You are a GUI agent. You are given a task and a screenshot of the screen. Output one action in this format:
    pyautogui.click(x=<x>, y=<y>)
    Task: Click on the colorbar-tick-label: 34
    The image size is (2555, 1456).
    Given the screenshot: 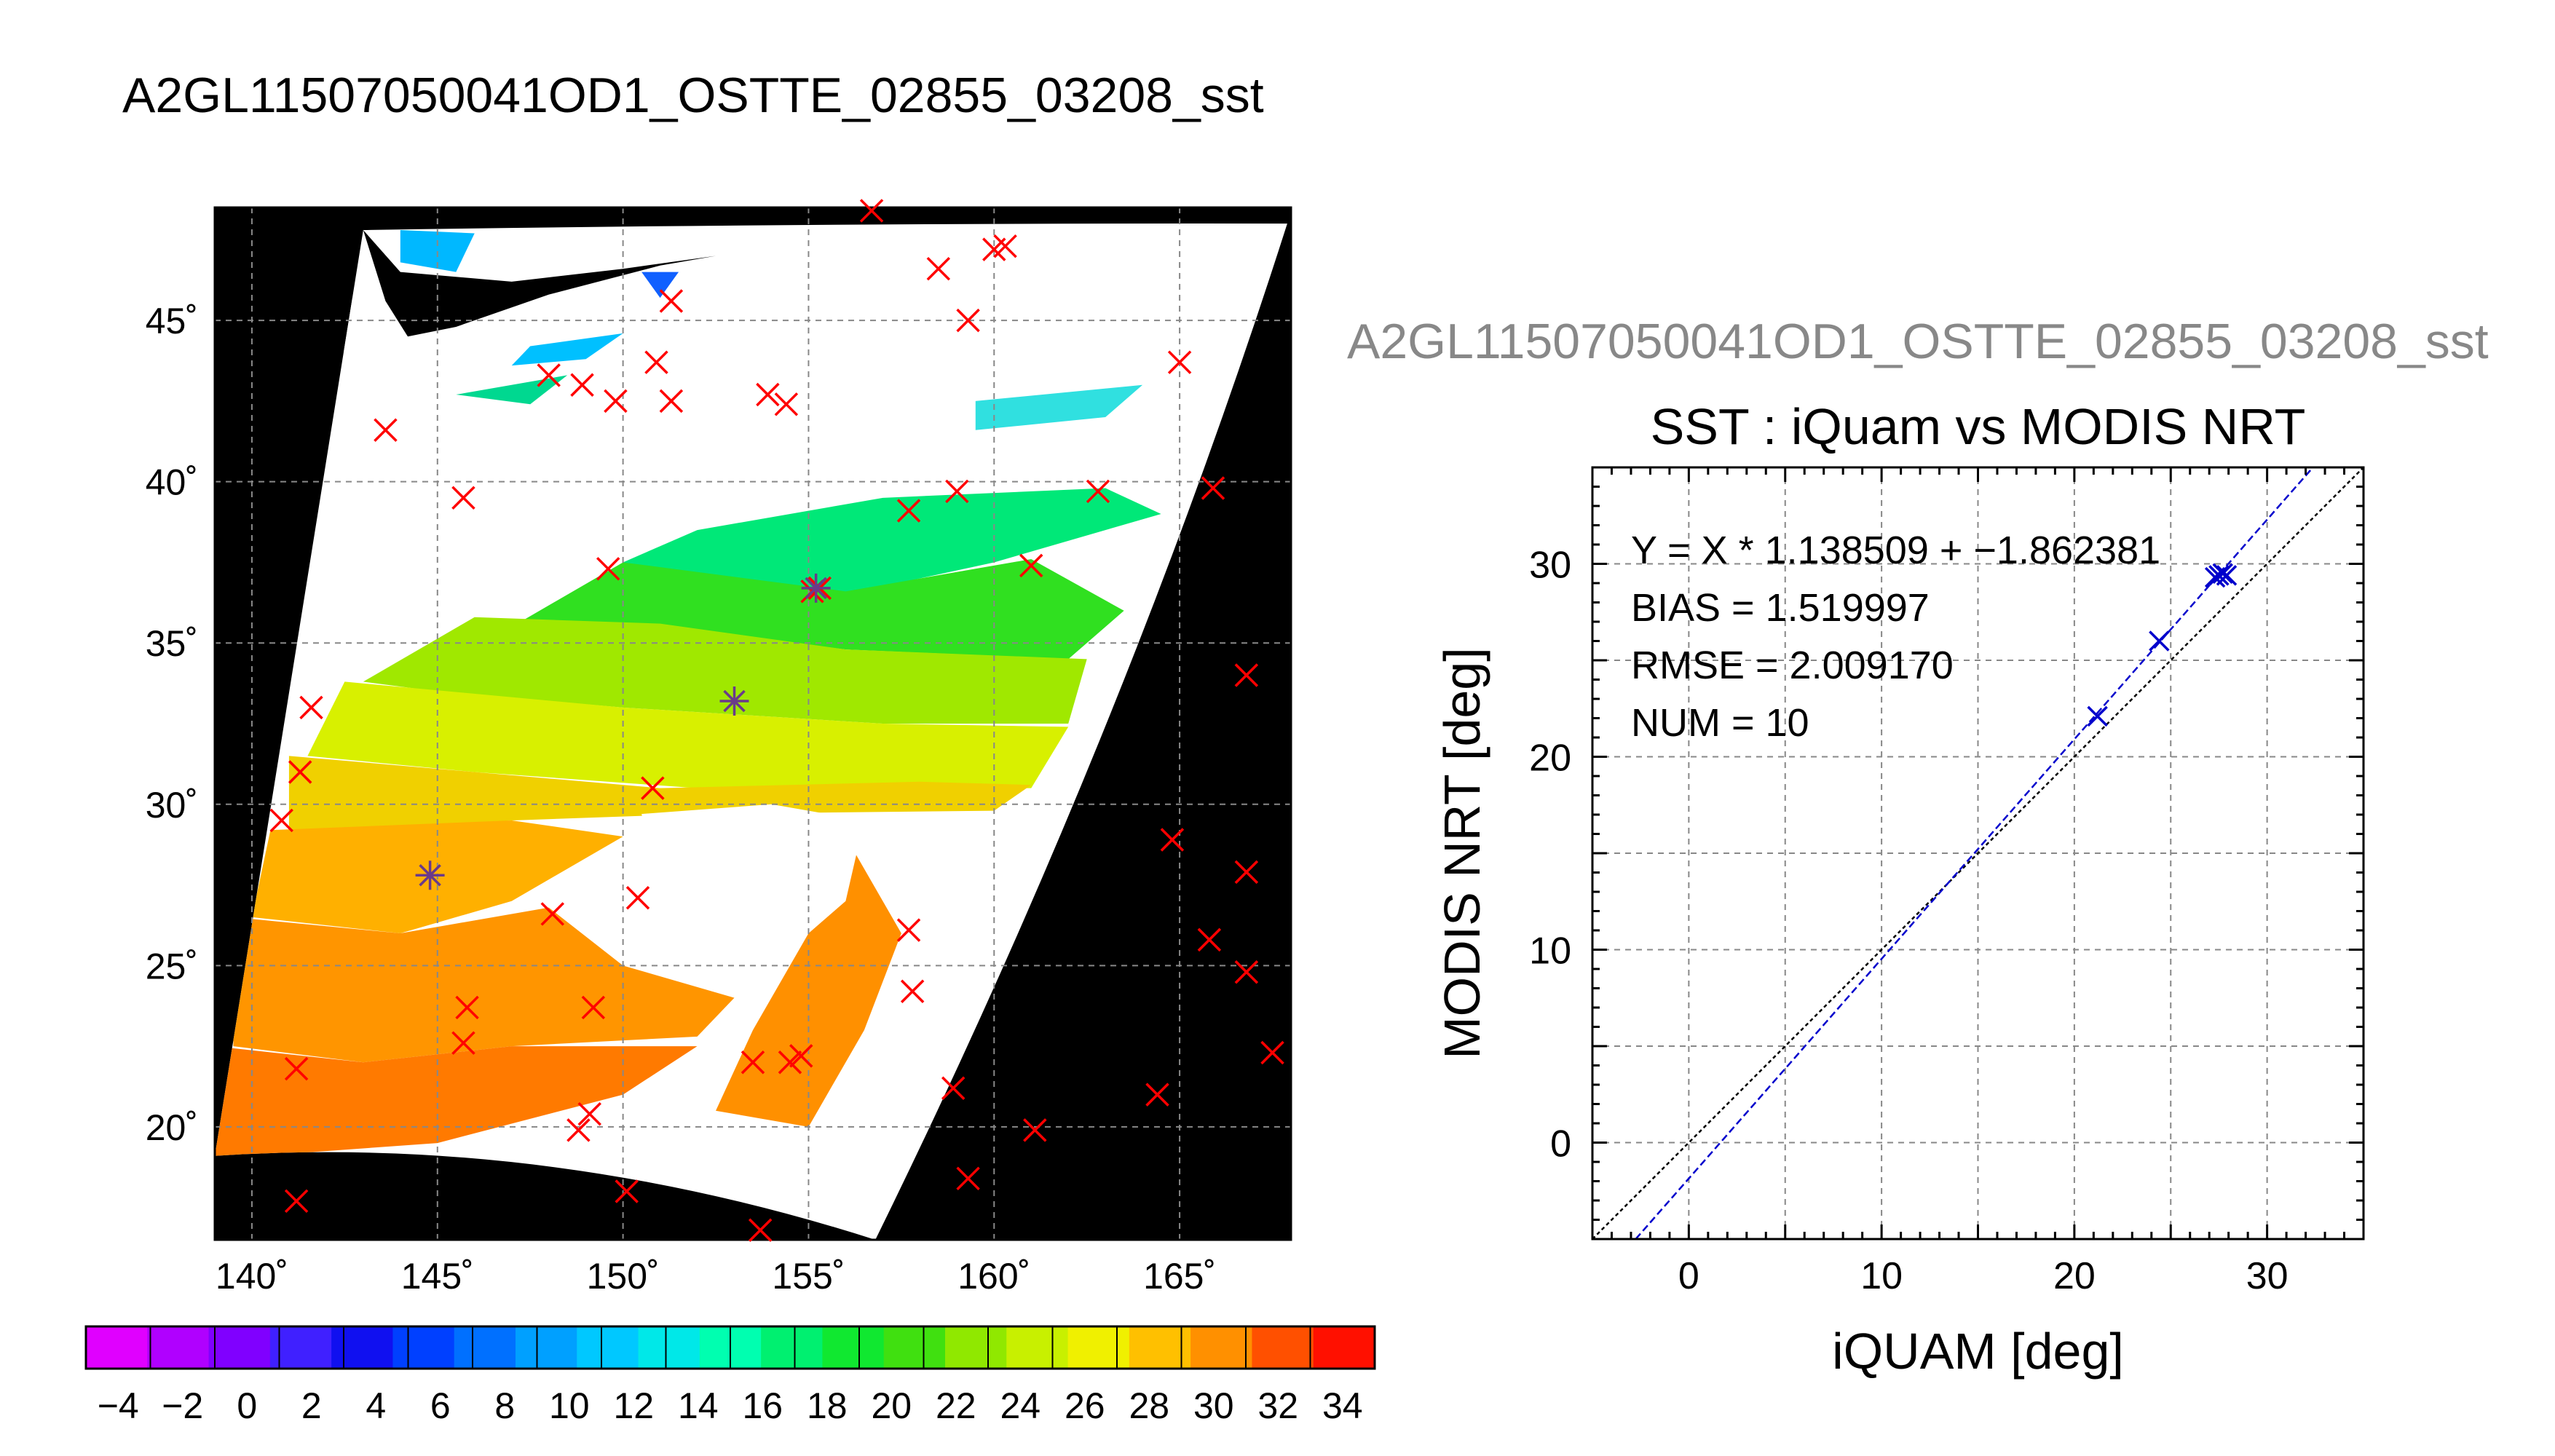 What is the action you would take?
    pyautogui.click(x=1342, y=1405)
    